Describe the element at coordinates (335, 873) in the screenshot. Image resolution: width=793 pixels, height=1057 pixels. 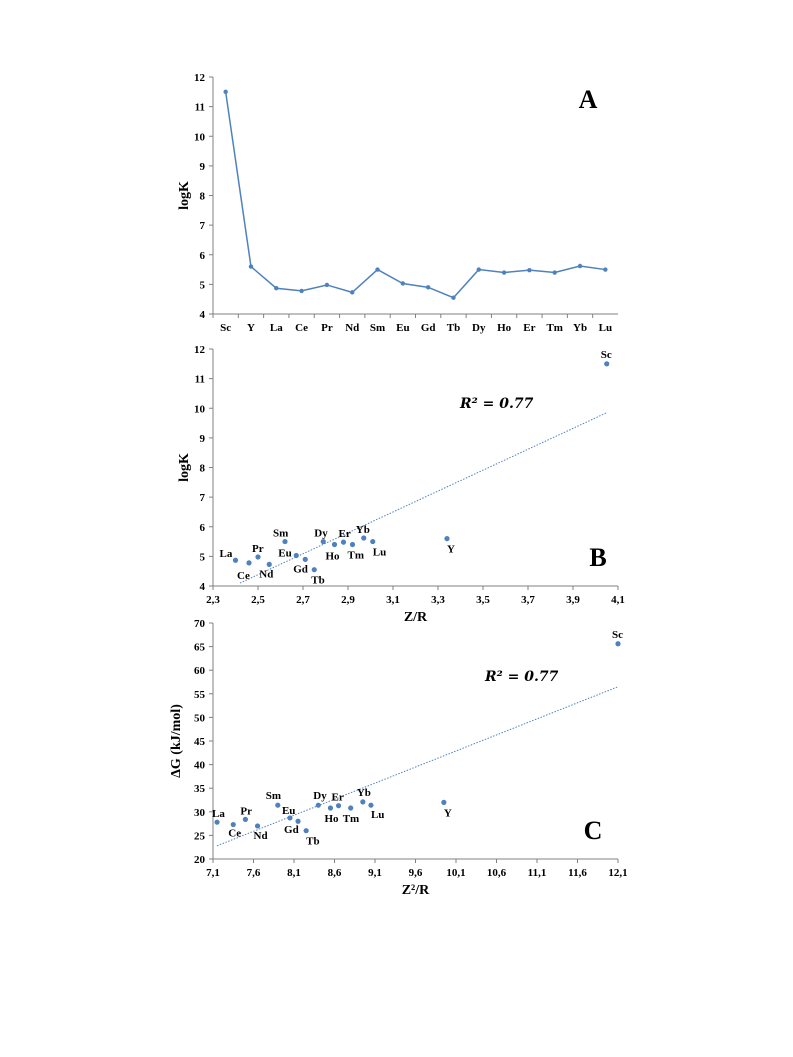
I see `x-tick-label: 8,6` at that location.